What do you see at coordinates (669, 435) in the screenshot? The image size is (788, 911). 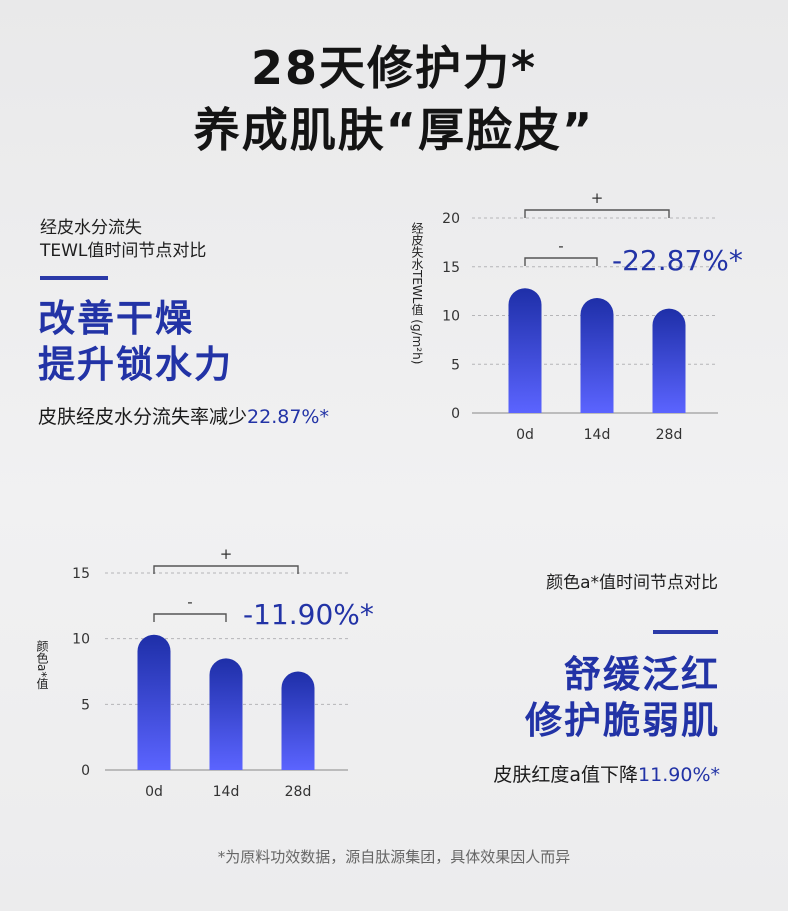 I see `tewl-xtick-28d: 28d` at bounding box center [669, 435].